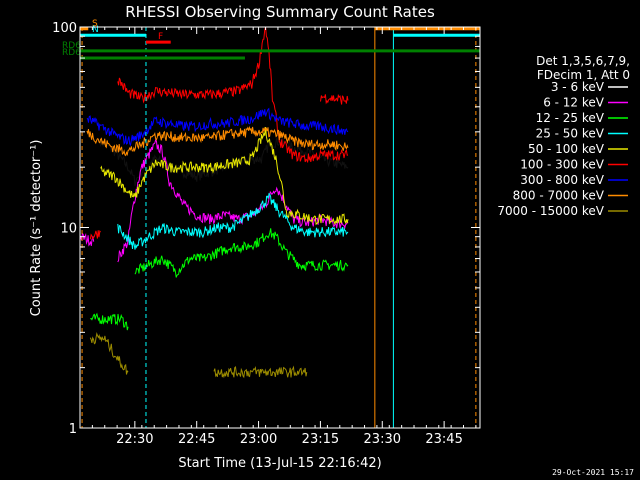 This screenshot has width=640, height=480. Describe the element at coordinates (279, 463) in the screenshot. I see `x-axis-label: Start Time (13-Jul-15 22:16:42)` at that location.